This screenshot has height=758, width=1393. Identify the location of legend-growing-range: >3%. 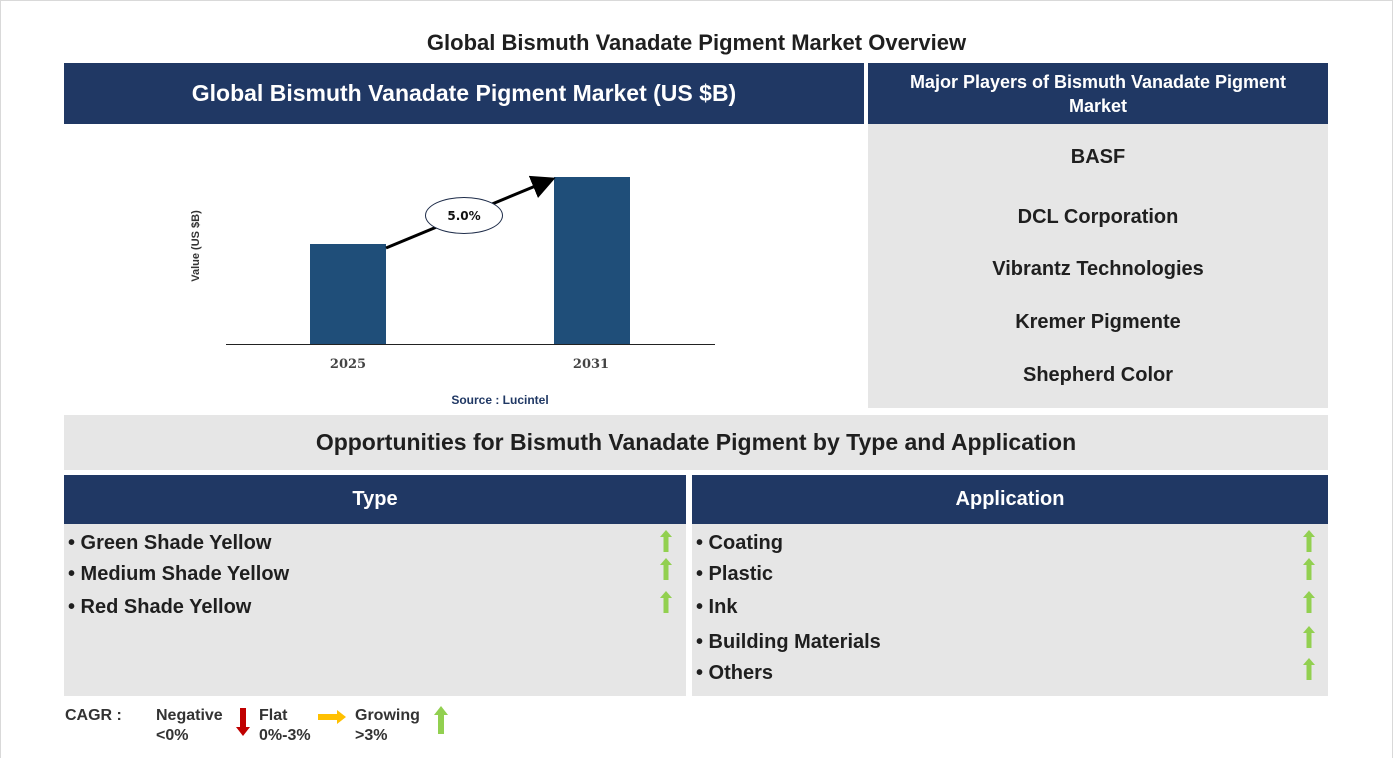
(371, 735).